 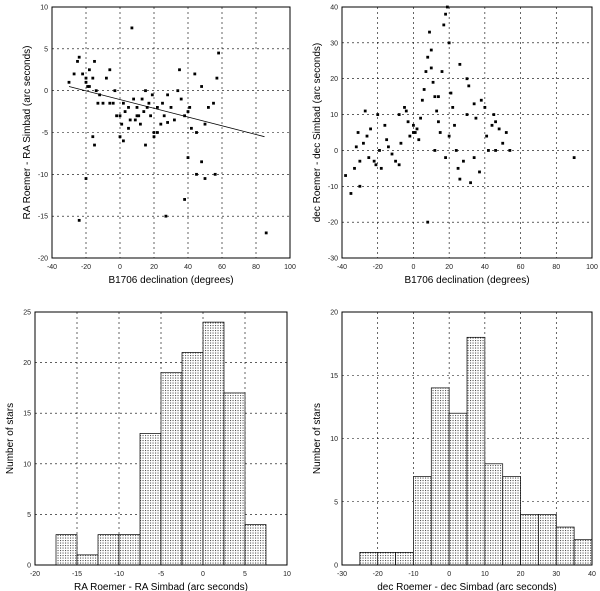 What do you see at coordinates (27, 464) in the screenshot?
I see `y-tick-label: 10` at bounding box center [27, 464].